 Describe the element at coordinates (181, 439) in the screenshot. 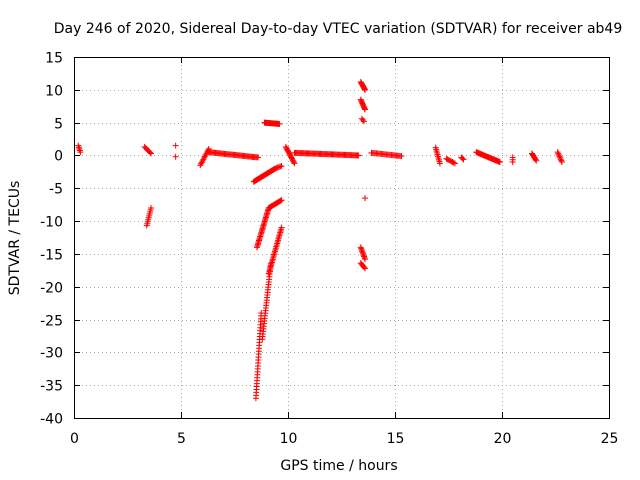

I see `x-tick-label: 5` at that location.